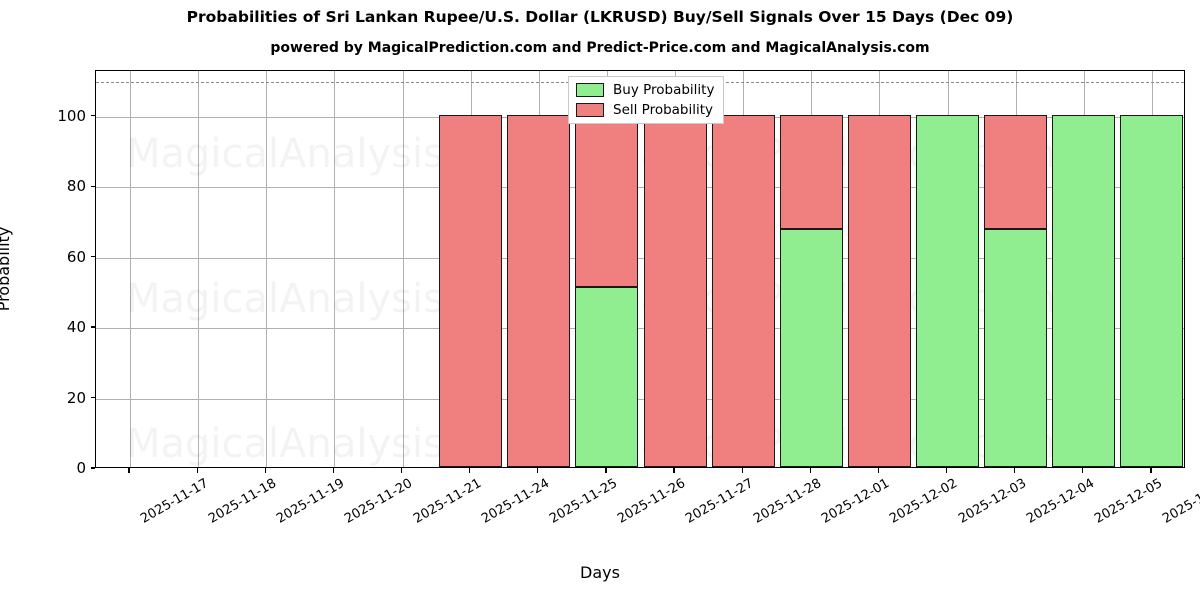  Describe the element at coordinates (1180, 501) in the screenshot. I see `x-tick-label: 2025-12-08` at that location.